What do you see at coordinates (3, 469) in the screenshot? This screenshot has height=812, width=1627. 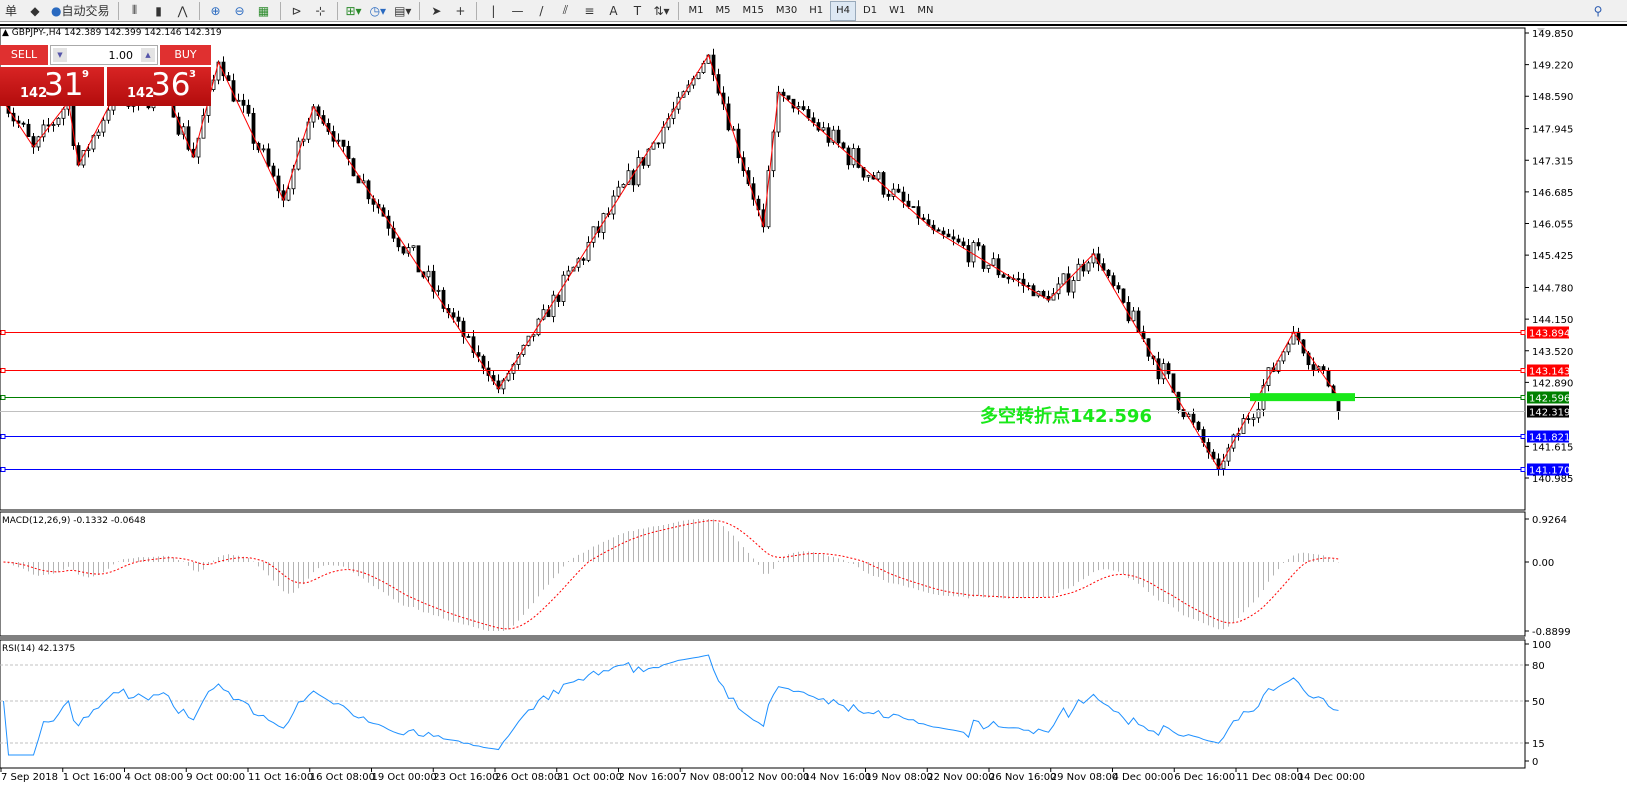 I see `level-handle-left` at bounding box center [3, 469].